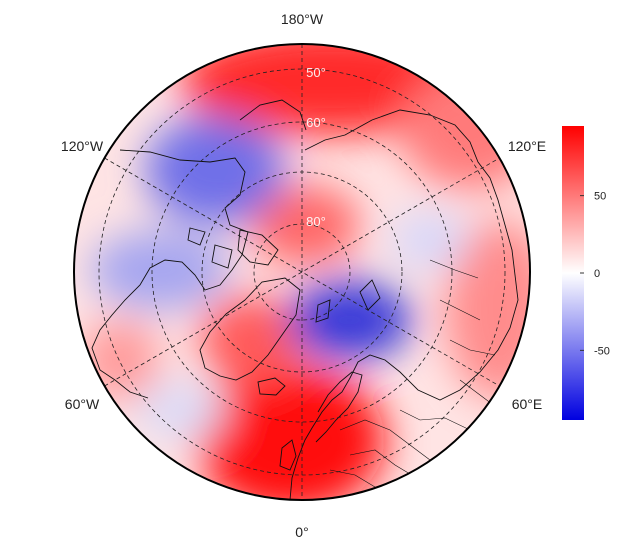 This screenshot has width=625, height=552. I want to click on positive-anomaly-pole, so click(305, 225).